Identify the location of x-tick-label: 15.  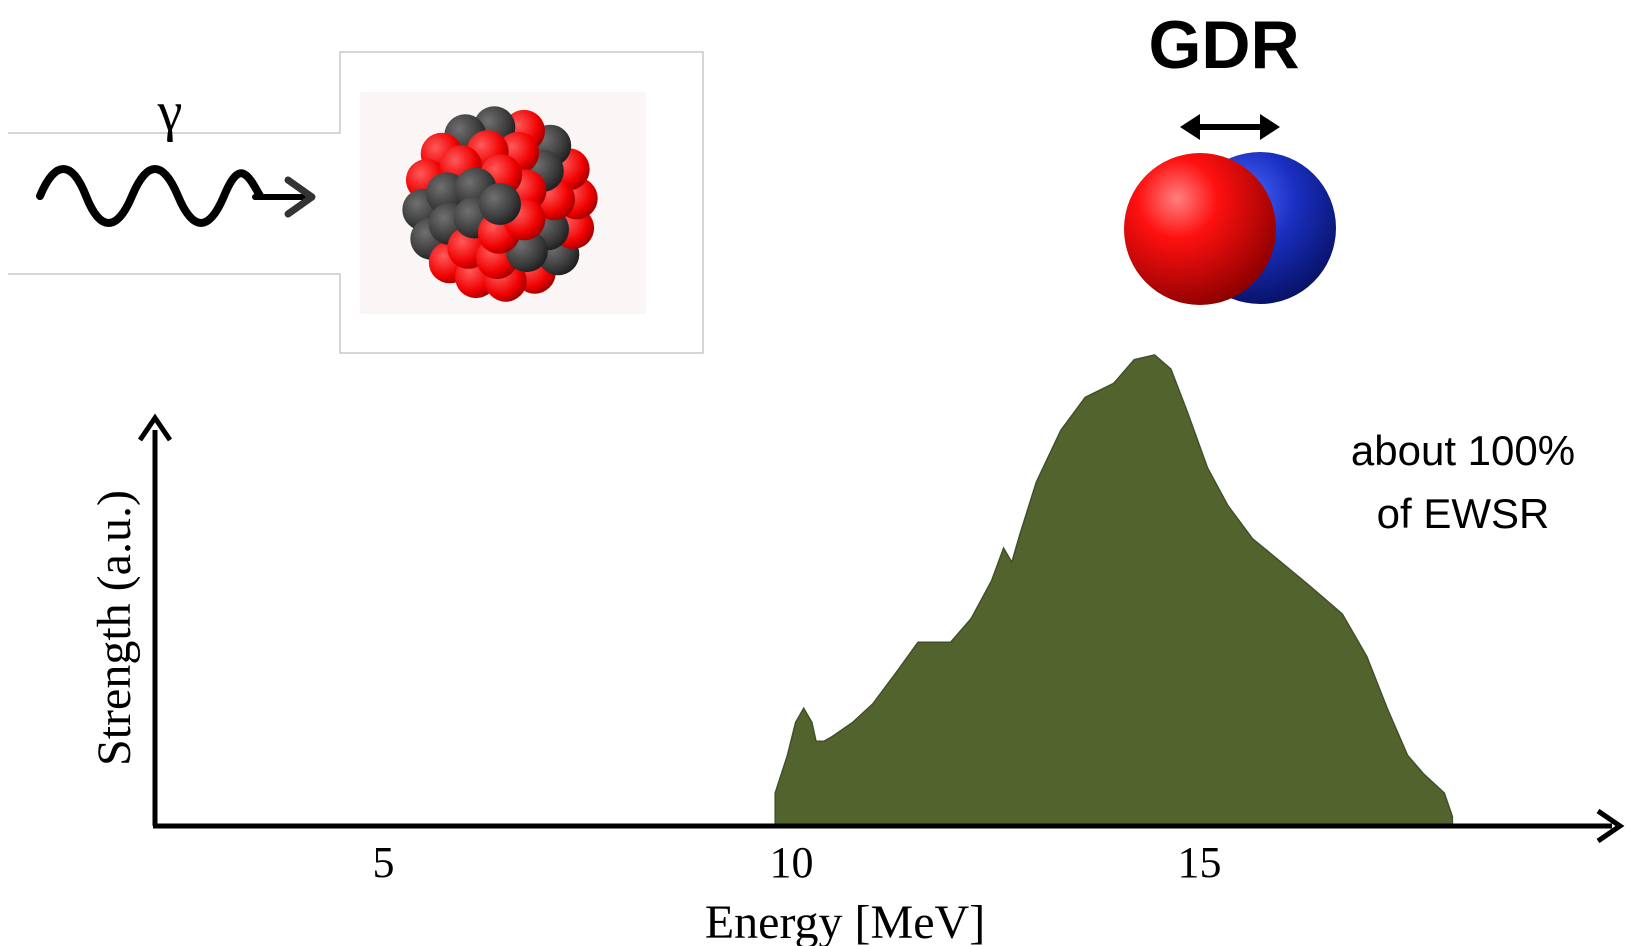
(1200, 862).